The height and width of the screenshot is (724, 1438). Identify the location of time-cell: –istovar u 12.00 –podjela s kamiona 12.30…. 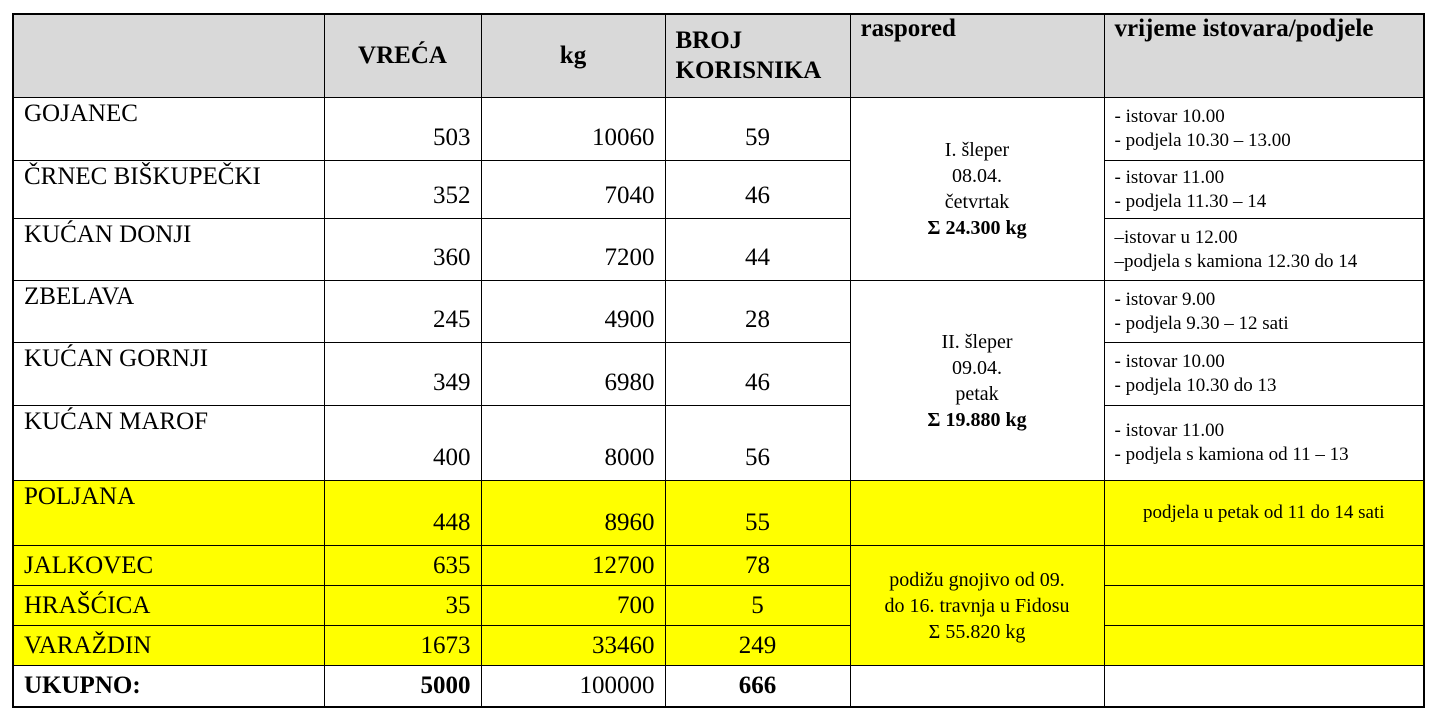
(1264, 249).